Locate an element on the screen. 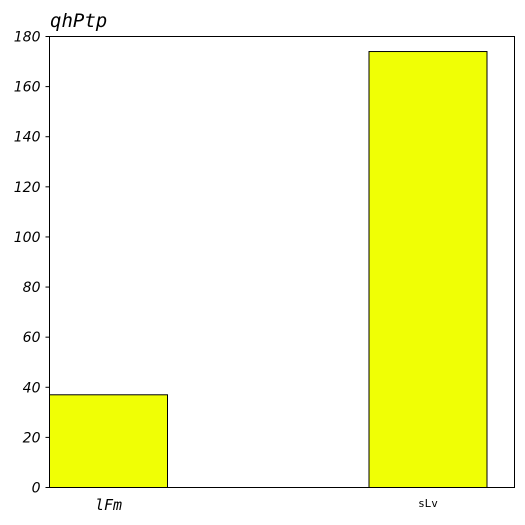  chart-title: qhPtp is located at coordinates (78, 21).